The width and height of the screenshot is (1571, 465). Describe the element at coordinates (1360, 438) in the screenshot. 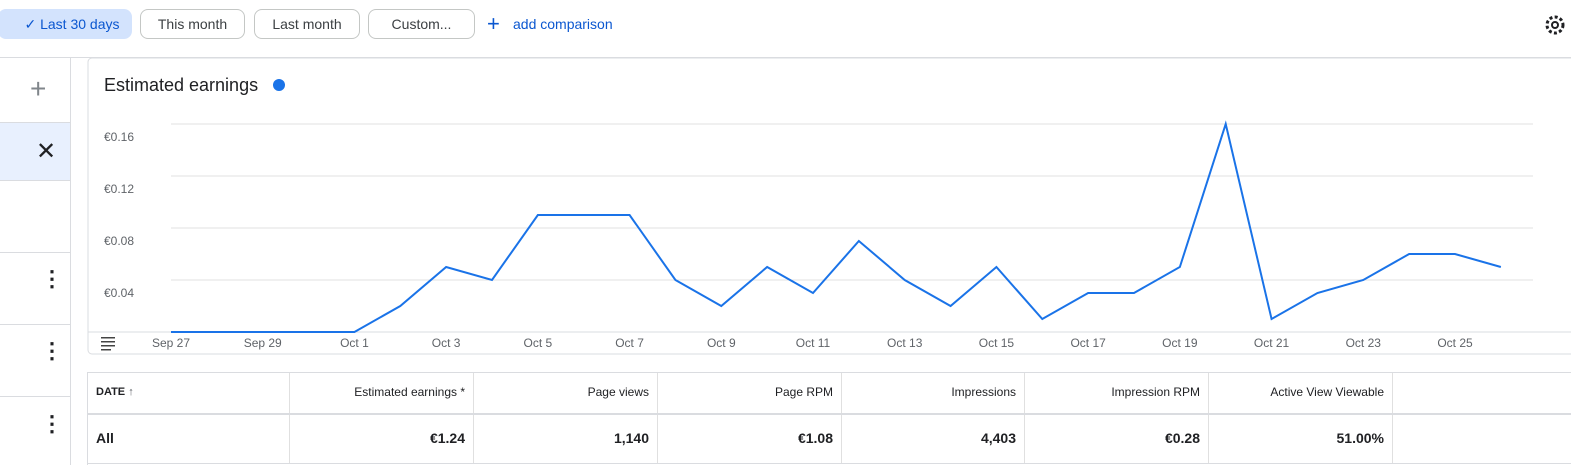

I see `cell-text: 51.00%` at that location.